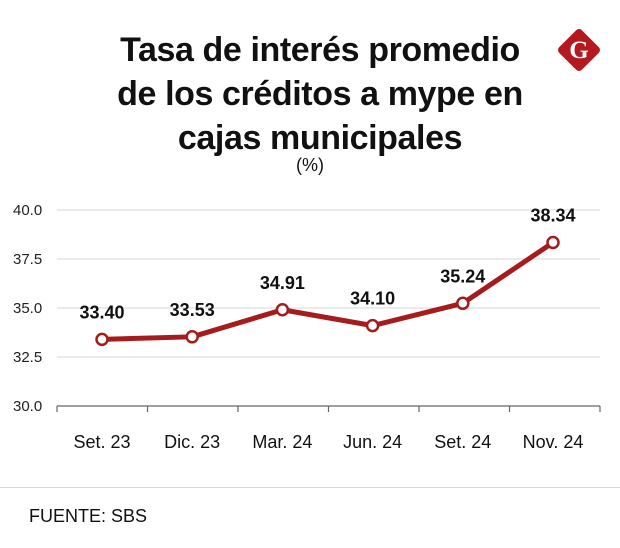 The height and width of the screenshot is (548, 620). Describe the element at coordinates (88, 516) in the screenshot. I see `source-note: FUENTE: SBS` at that location.